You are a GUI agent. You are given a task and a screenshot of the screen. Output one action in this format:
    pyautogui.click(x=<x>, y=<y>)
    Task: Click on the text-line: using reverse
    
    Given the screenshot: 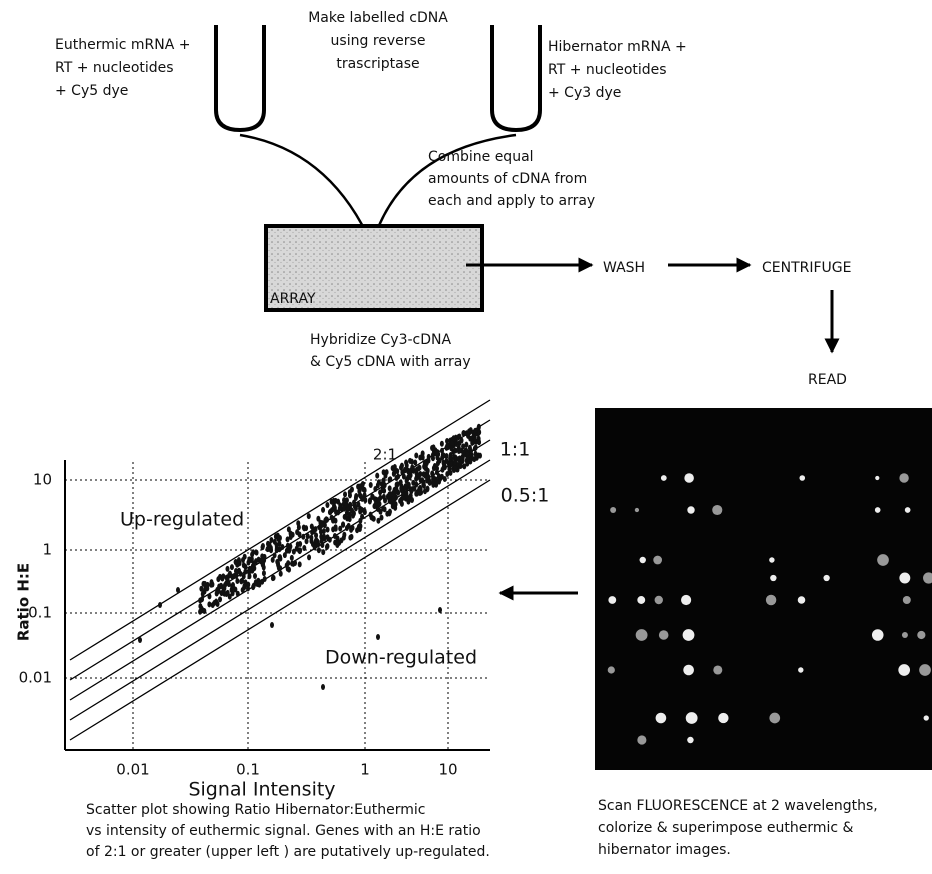 What is the action you would take?
    pyautogui.click(x=378, y=41)
    